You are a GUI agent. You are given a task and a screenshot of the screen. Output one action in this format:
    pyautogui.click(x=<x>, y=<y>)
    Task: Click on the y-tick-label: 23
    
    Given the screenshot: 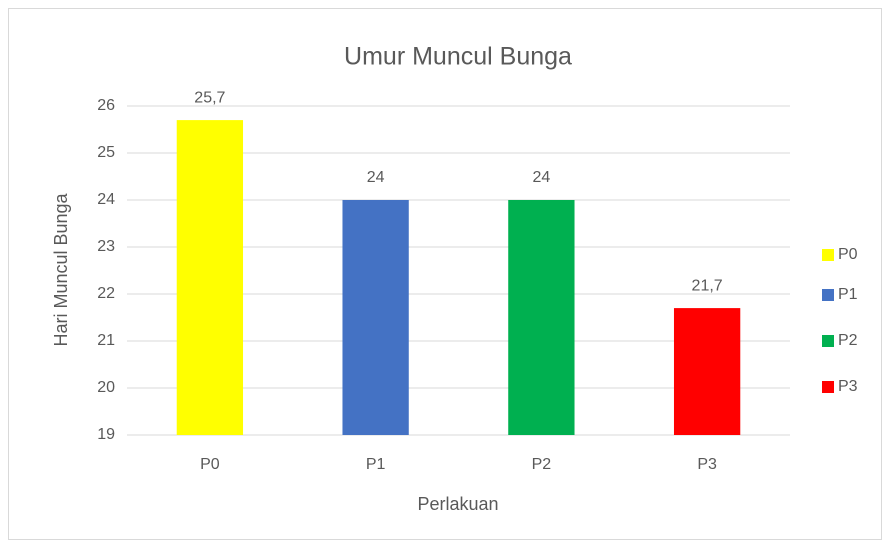 What is the action you would take?
    pyautogui.click(x=106, y=246)
    